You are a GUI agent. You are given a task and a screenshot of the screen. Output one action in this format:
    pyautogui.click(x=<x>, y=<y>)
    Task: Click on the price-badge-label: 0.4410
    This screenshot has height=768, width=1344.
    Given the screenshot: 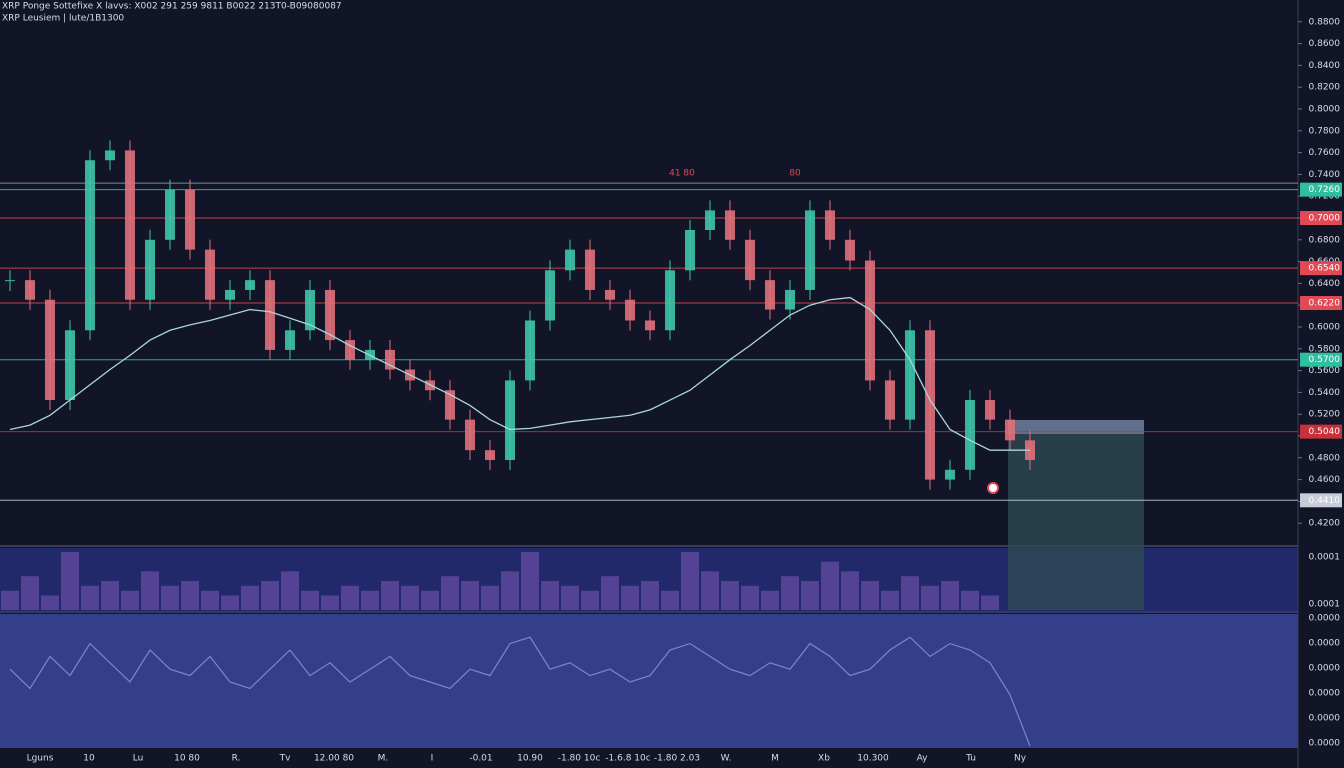 What is the action you would take?
    pyautogui.click(x=1325, y=501)
    